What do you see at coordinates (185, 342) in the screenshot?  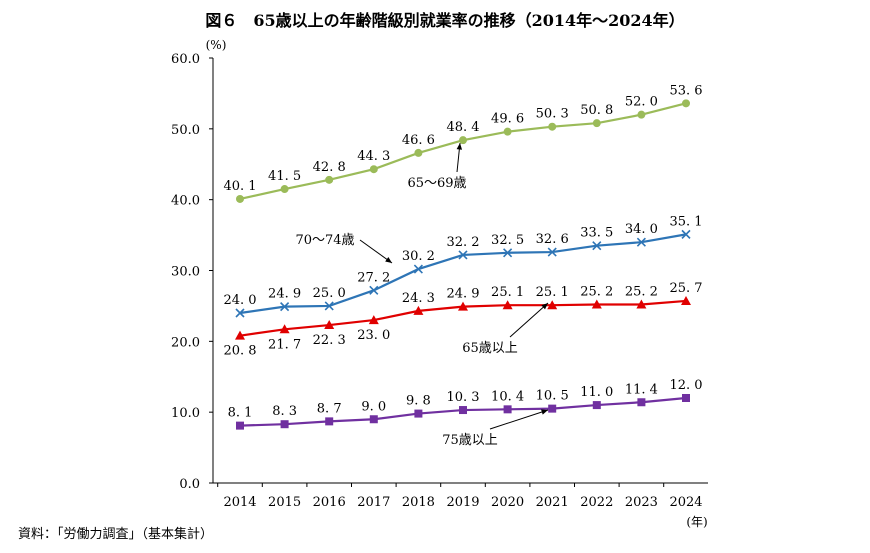 I see `y-tick-label: 20.0` at bounding box center [185, 342].